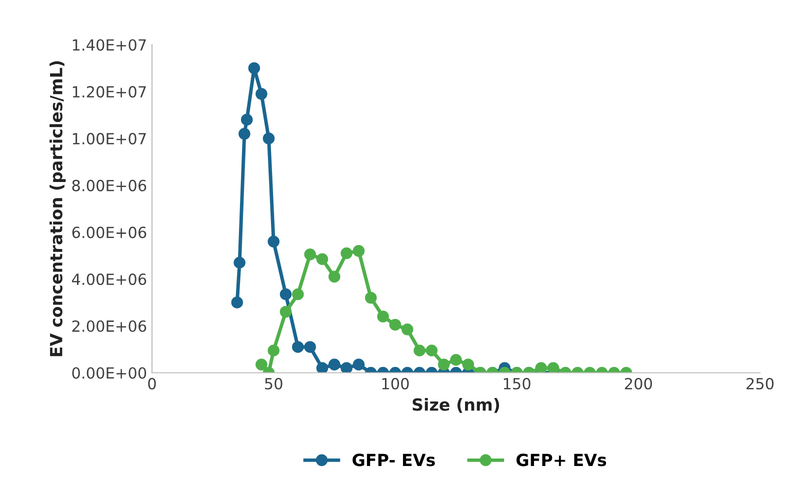 Image resolution: width=800 pixels, height=497 pixels. What do you see at coordinates (395, 384) in the screenshot?
I see `x-tick-label: 100` at bounding box center [395, 384].